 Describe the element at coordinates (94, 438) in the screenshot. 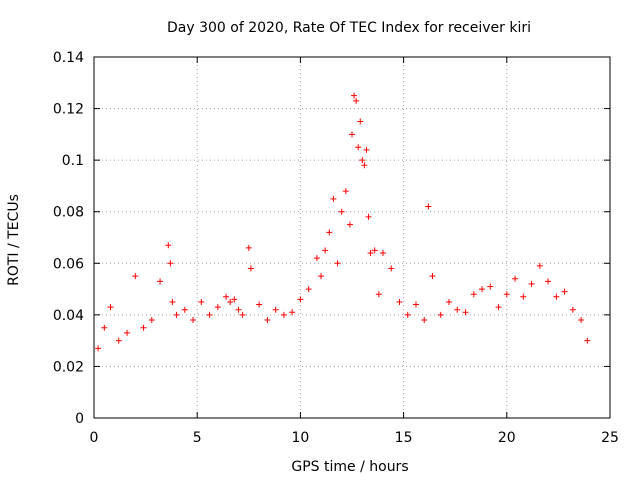

I see `x-tick-label: 0` at that location.